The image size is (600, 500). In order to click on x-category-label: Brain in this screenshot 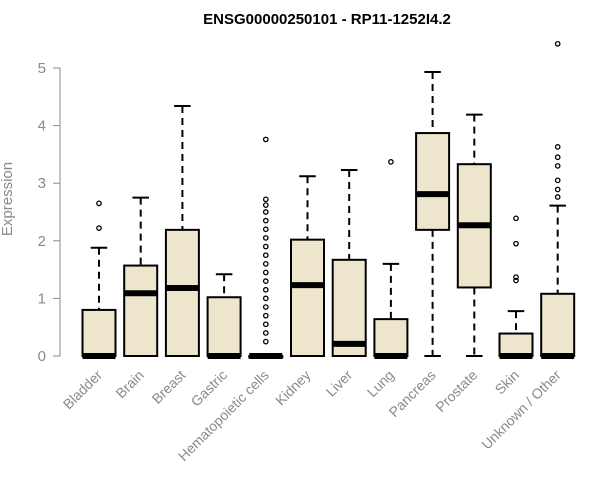, I will do `click(129, 384)`.